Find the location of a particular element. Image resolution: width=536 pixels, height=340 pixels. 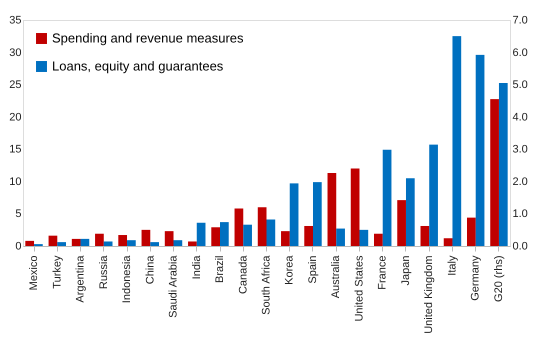

x-tick-label: South Africa is located at coordinates (266, 284).